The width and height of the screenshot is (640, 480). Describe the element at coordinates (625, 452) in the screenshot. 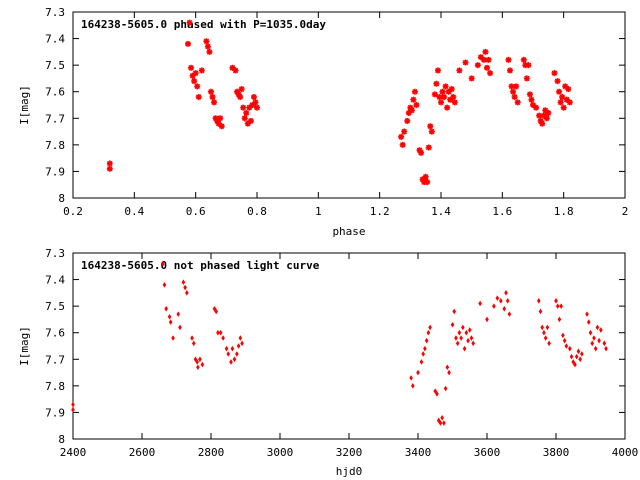

I see `plot-bottom-xtick-label: 4000` at that location.